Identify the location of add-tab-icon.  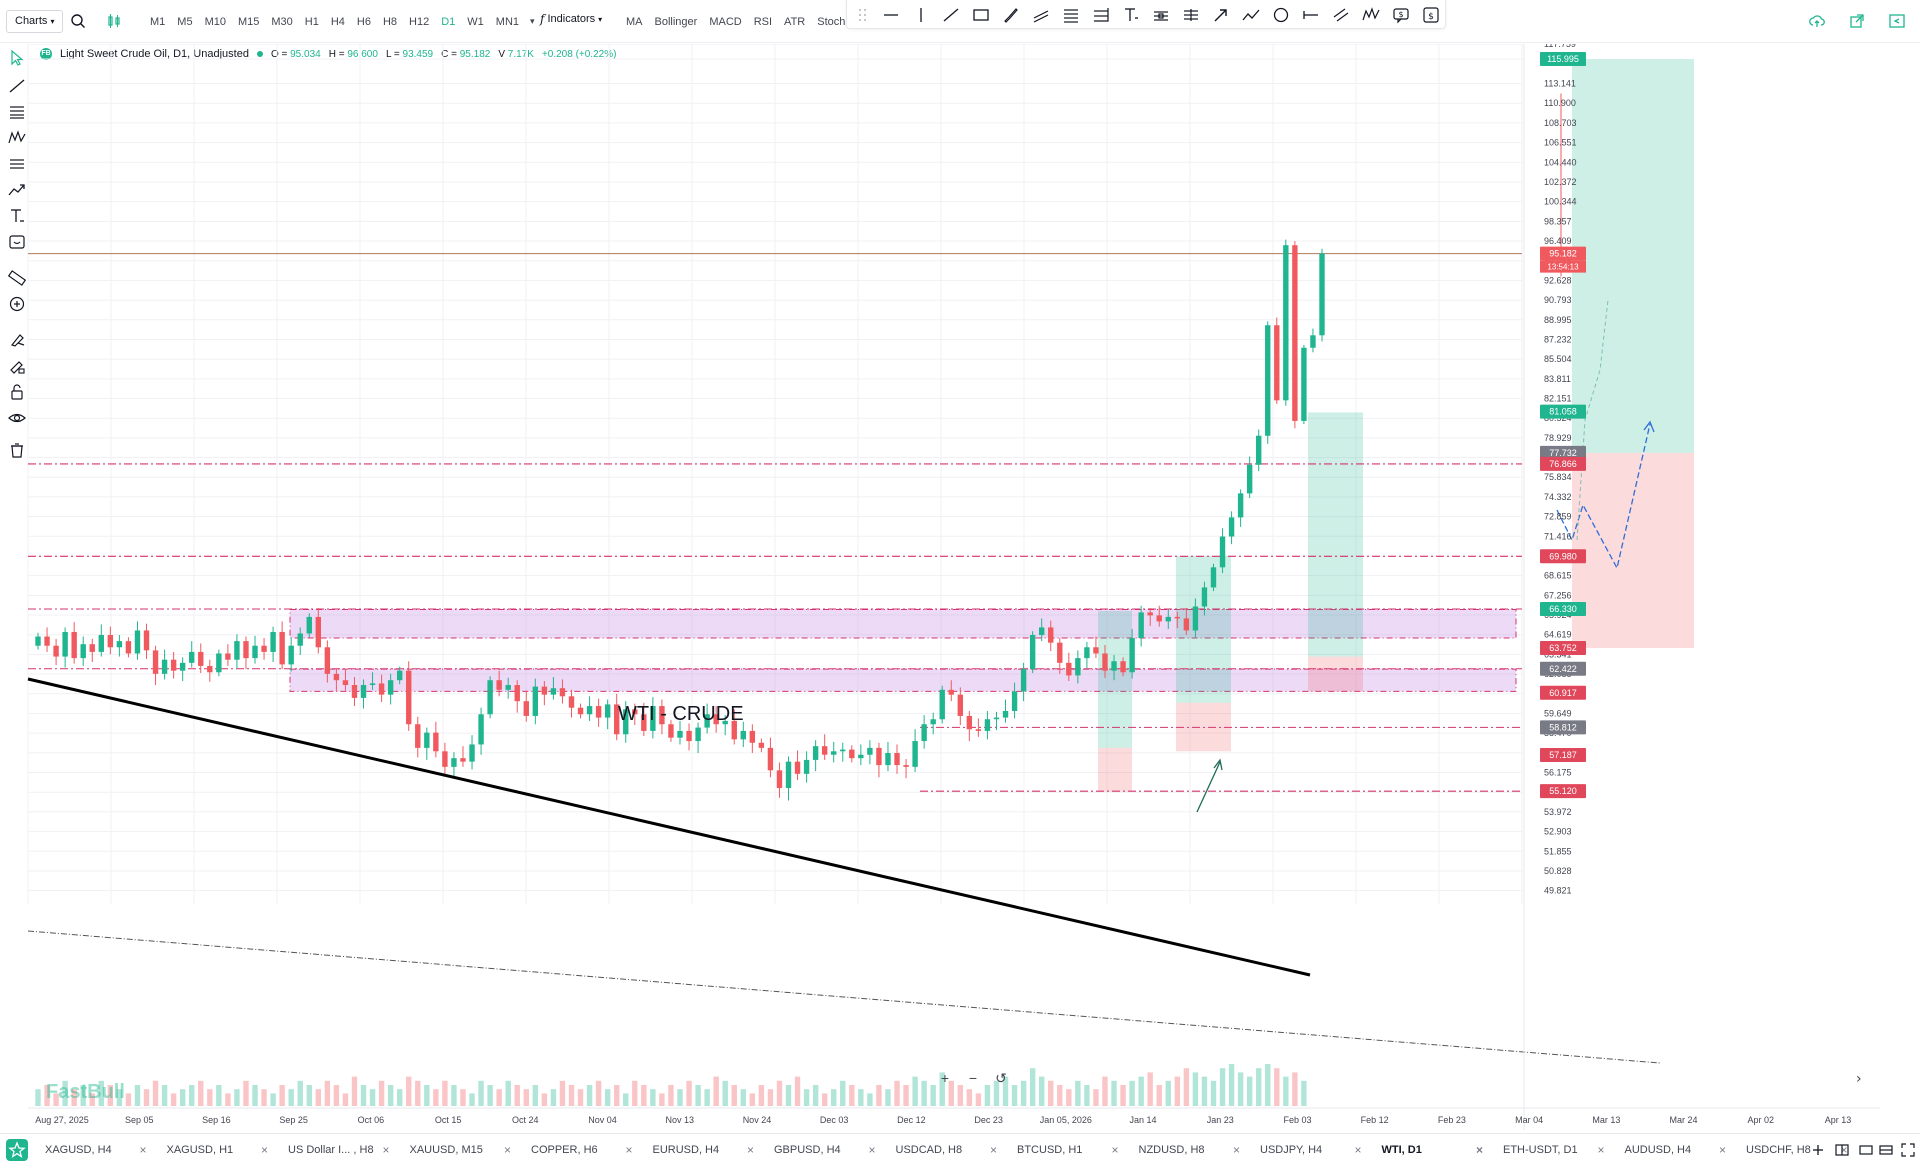
(1818, 1150).